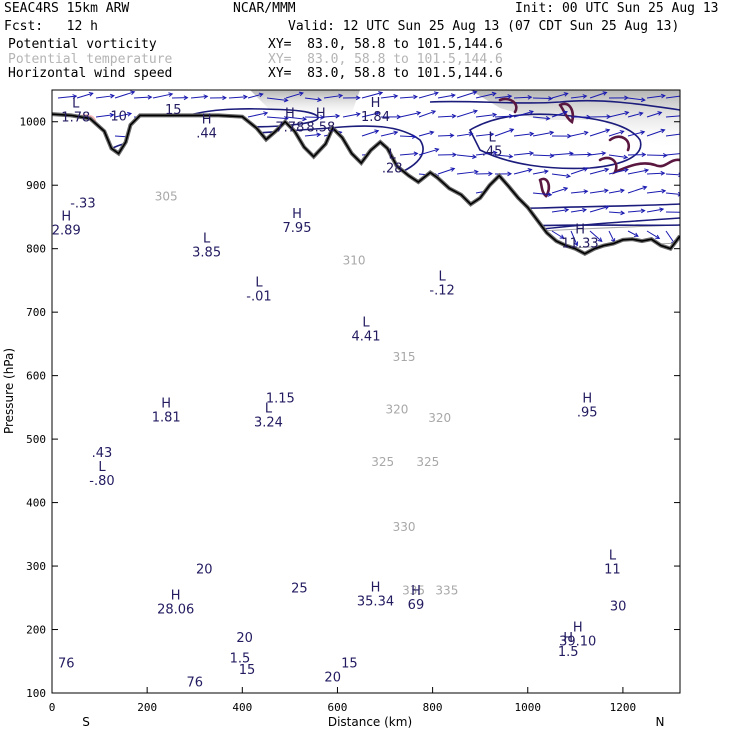 The height and width of the screenshot is (740, 740). I want to click on theta-label: 315, so click(404, 357).